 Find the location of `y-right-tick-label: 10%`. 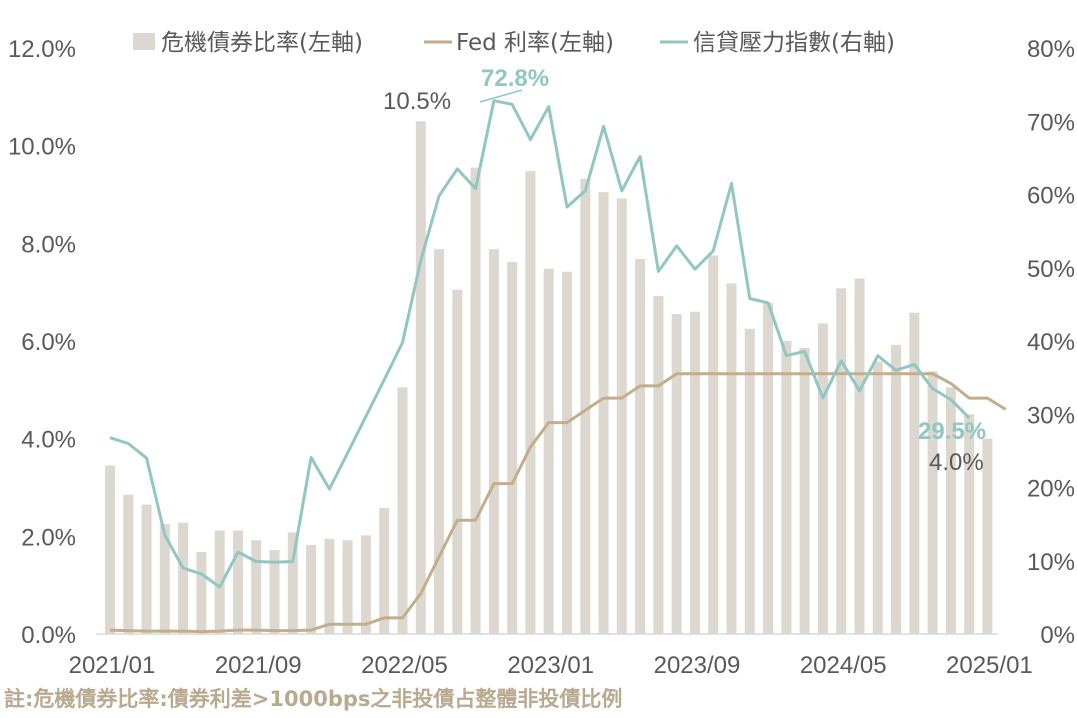

y-right-tick-label: 10% is located at coordinates (1051, 562).